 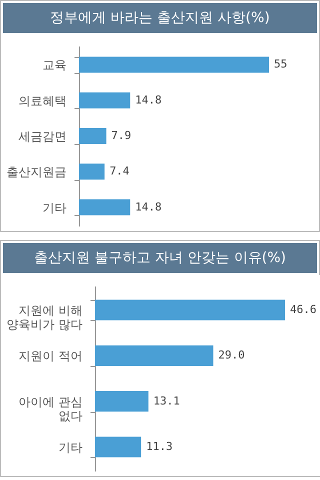 What do you see at coordinates (159, 447) in the screenshot?
I see `data-label: 11.3` at bounding box center [159, 447].